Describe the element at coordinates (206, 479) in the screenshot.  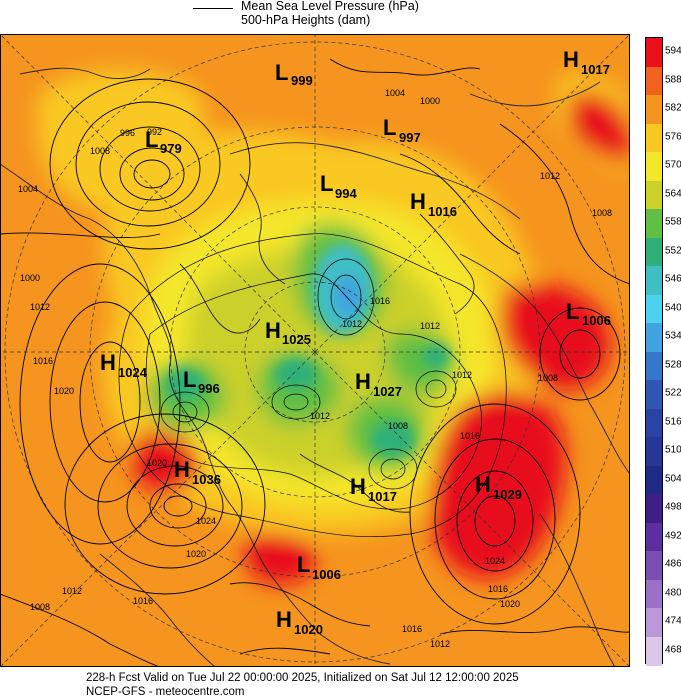
I see `svg-text: 1036` at that location.